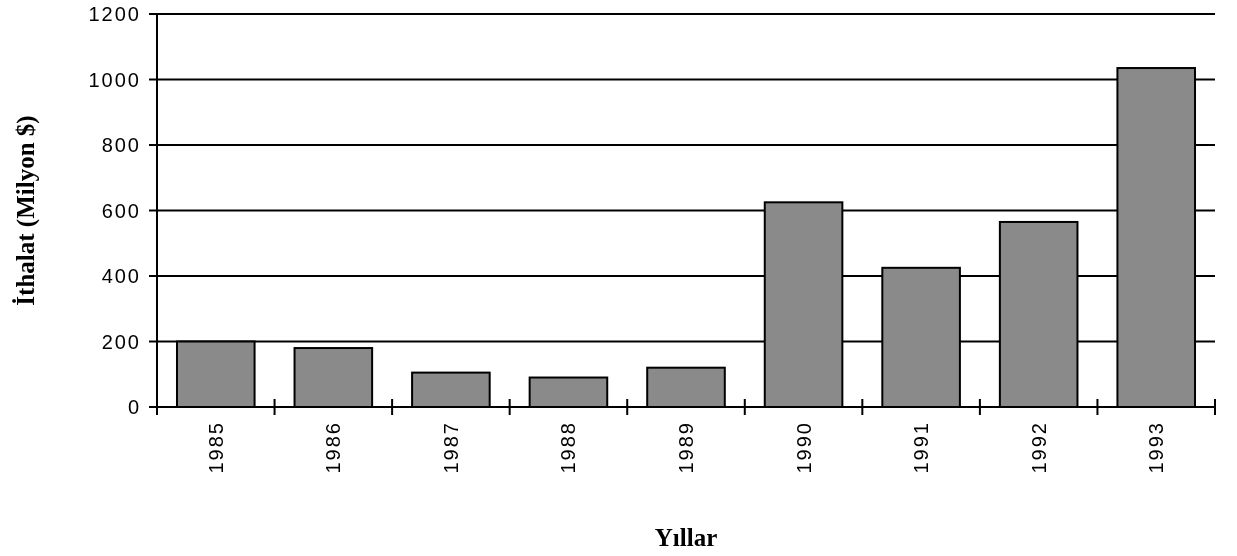 Image resolution: width=1237 pixels, height=556 pixels. What do you see at coordinates (686, 537) in the screenshot?
I see `x-axis-title: Yıllar` at bounding box center [686, 537].